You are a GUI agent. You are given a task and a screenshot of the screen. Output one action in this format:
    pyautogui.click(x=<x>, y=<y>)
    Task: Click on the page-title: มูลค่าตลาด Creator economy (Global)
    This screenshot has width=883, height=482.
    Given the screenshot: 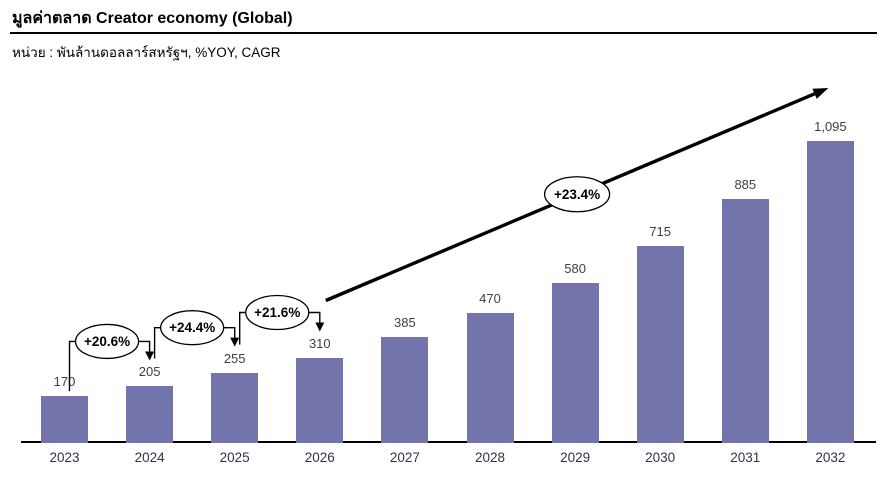 What is the action you would take?
    pyautogui.click(x=152, y=18)
    